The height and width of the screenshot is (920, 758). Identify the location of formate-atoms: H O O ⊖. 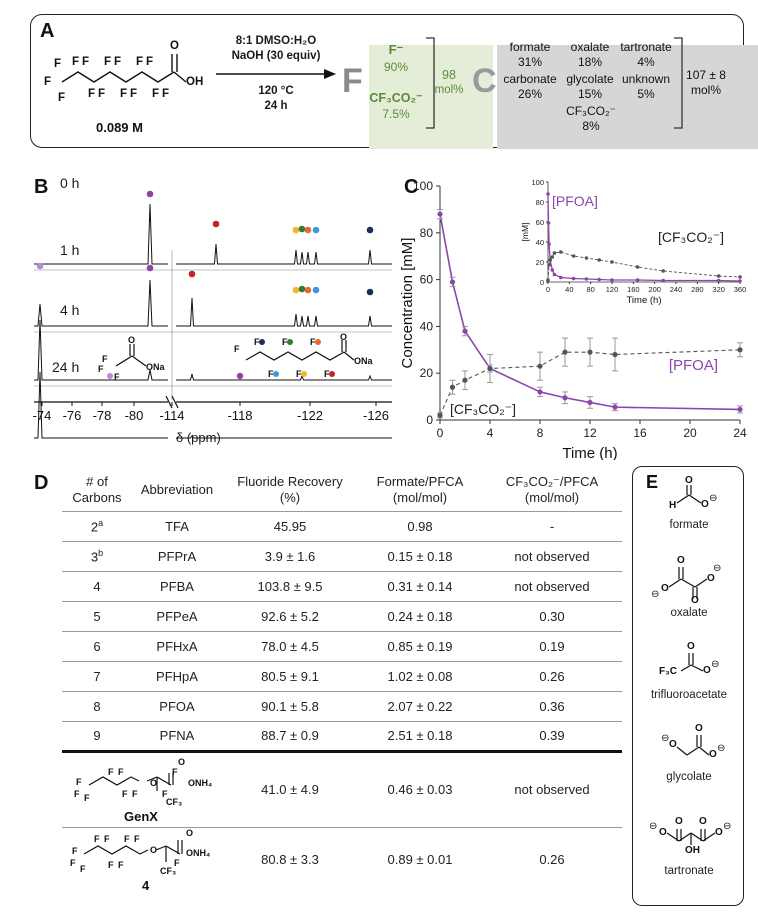
(693, 497).